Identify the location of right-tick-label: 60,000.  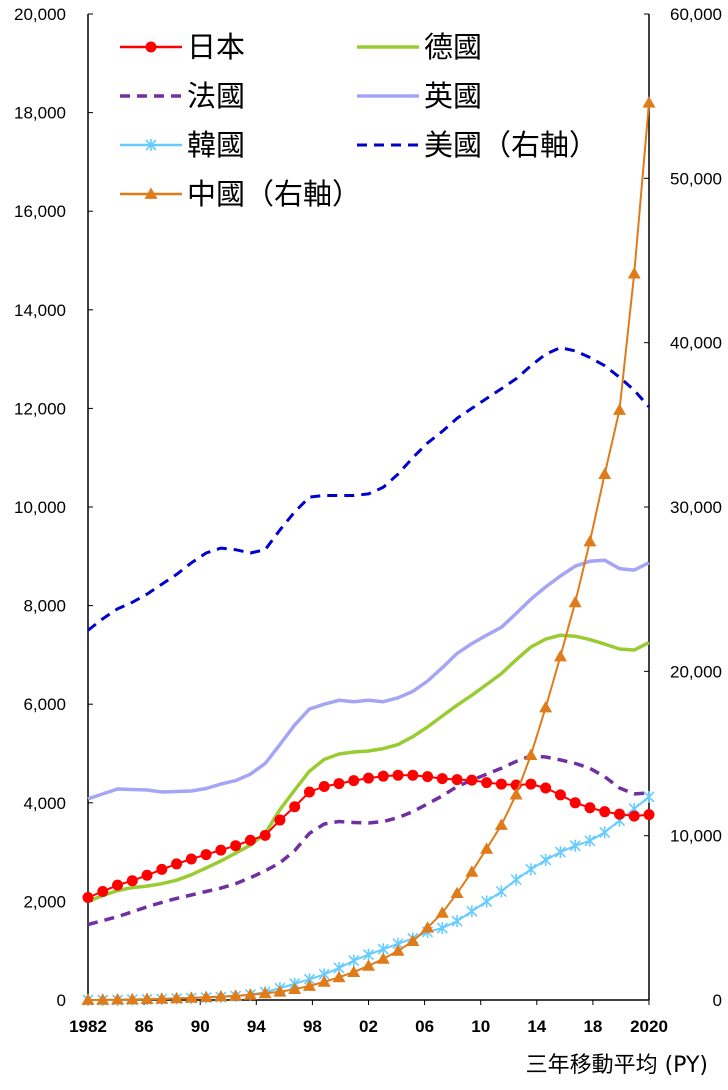
(696, 14).